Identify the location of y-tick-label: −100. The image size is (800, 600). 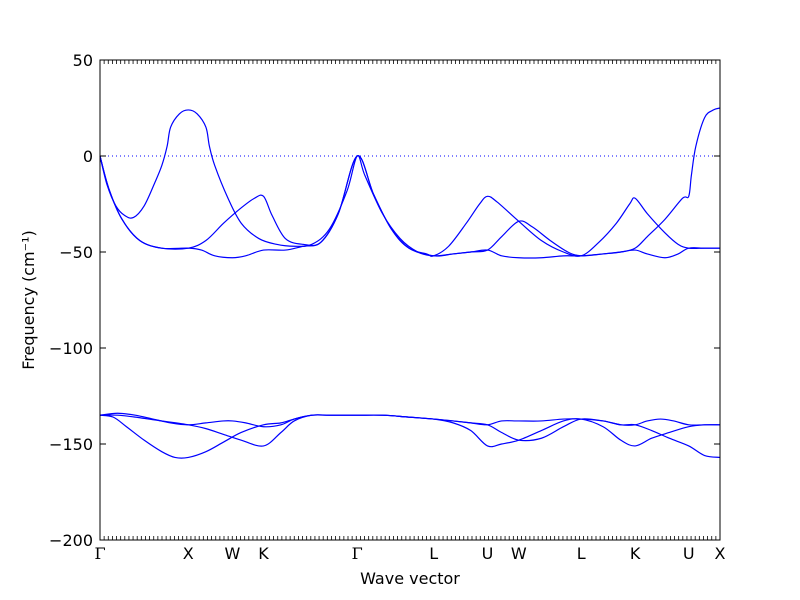
(71, 348).